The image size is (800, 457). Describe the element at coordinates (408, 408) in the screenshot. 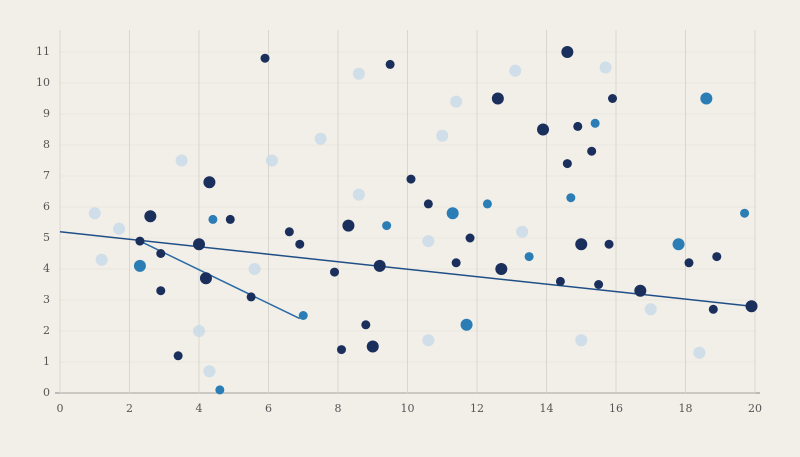

I see `x-tick-label: 10` at that location.